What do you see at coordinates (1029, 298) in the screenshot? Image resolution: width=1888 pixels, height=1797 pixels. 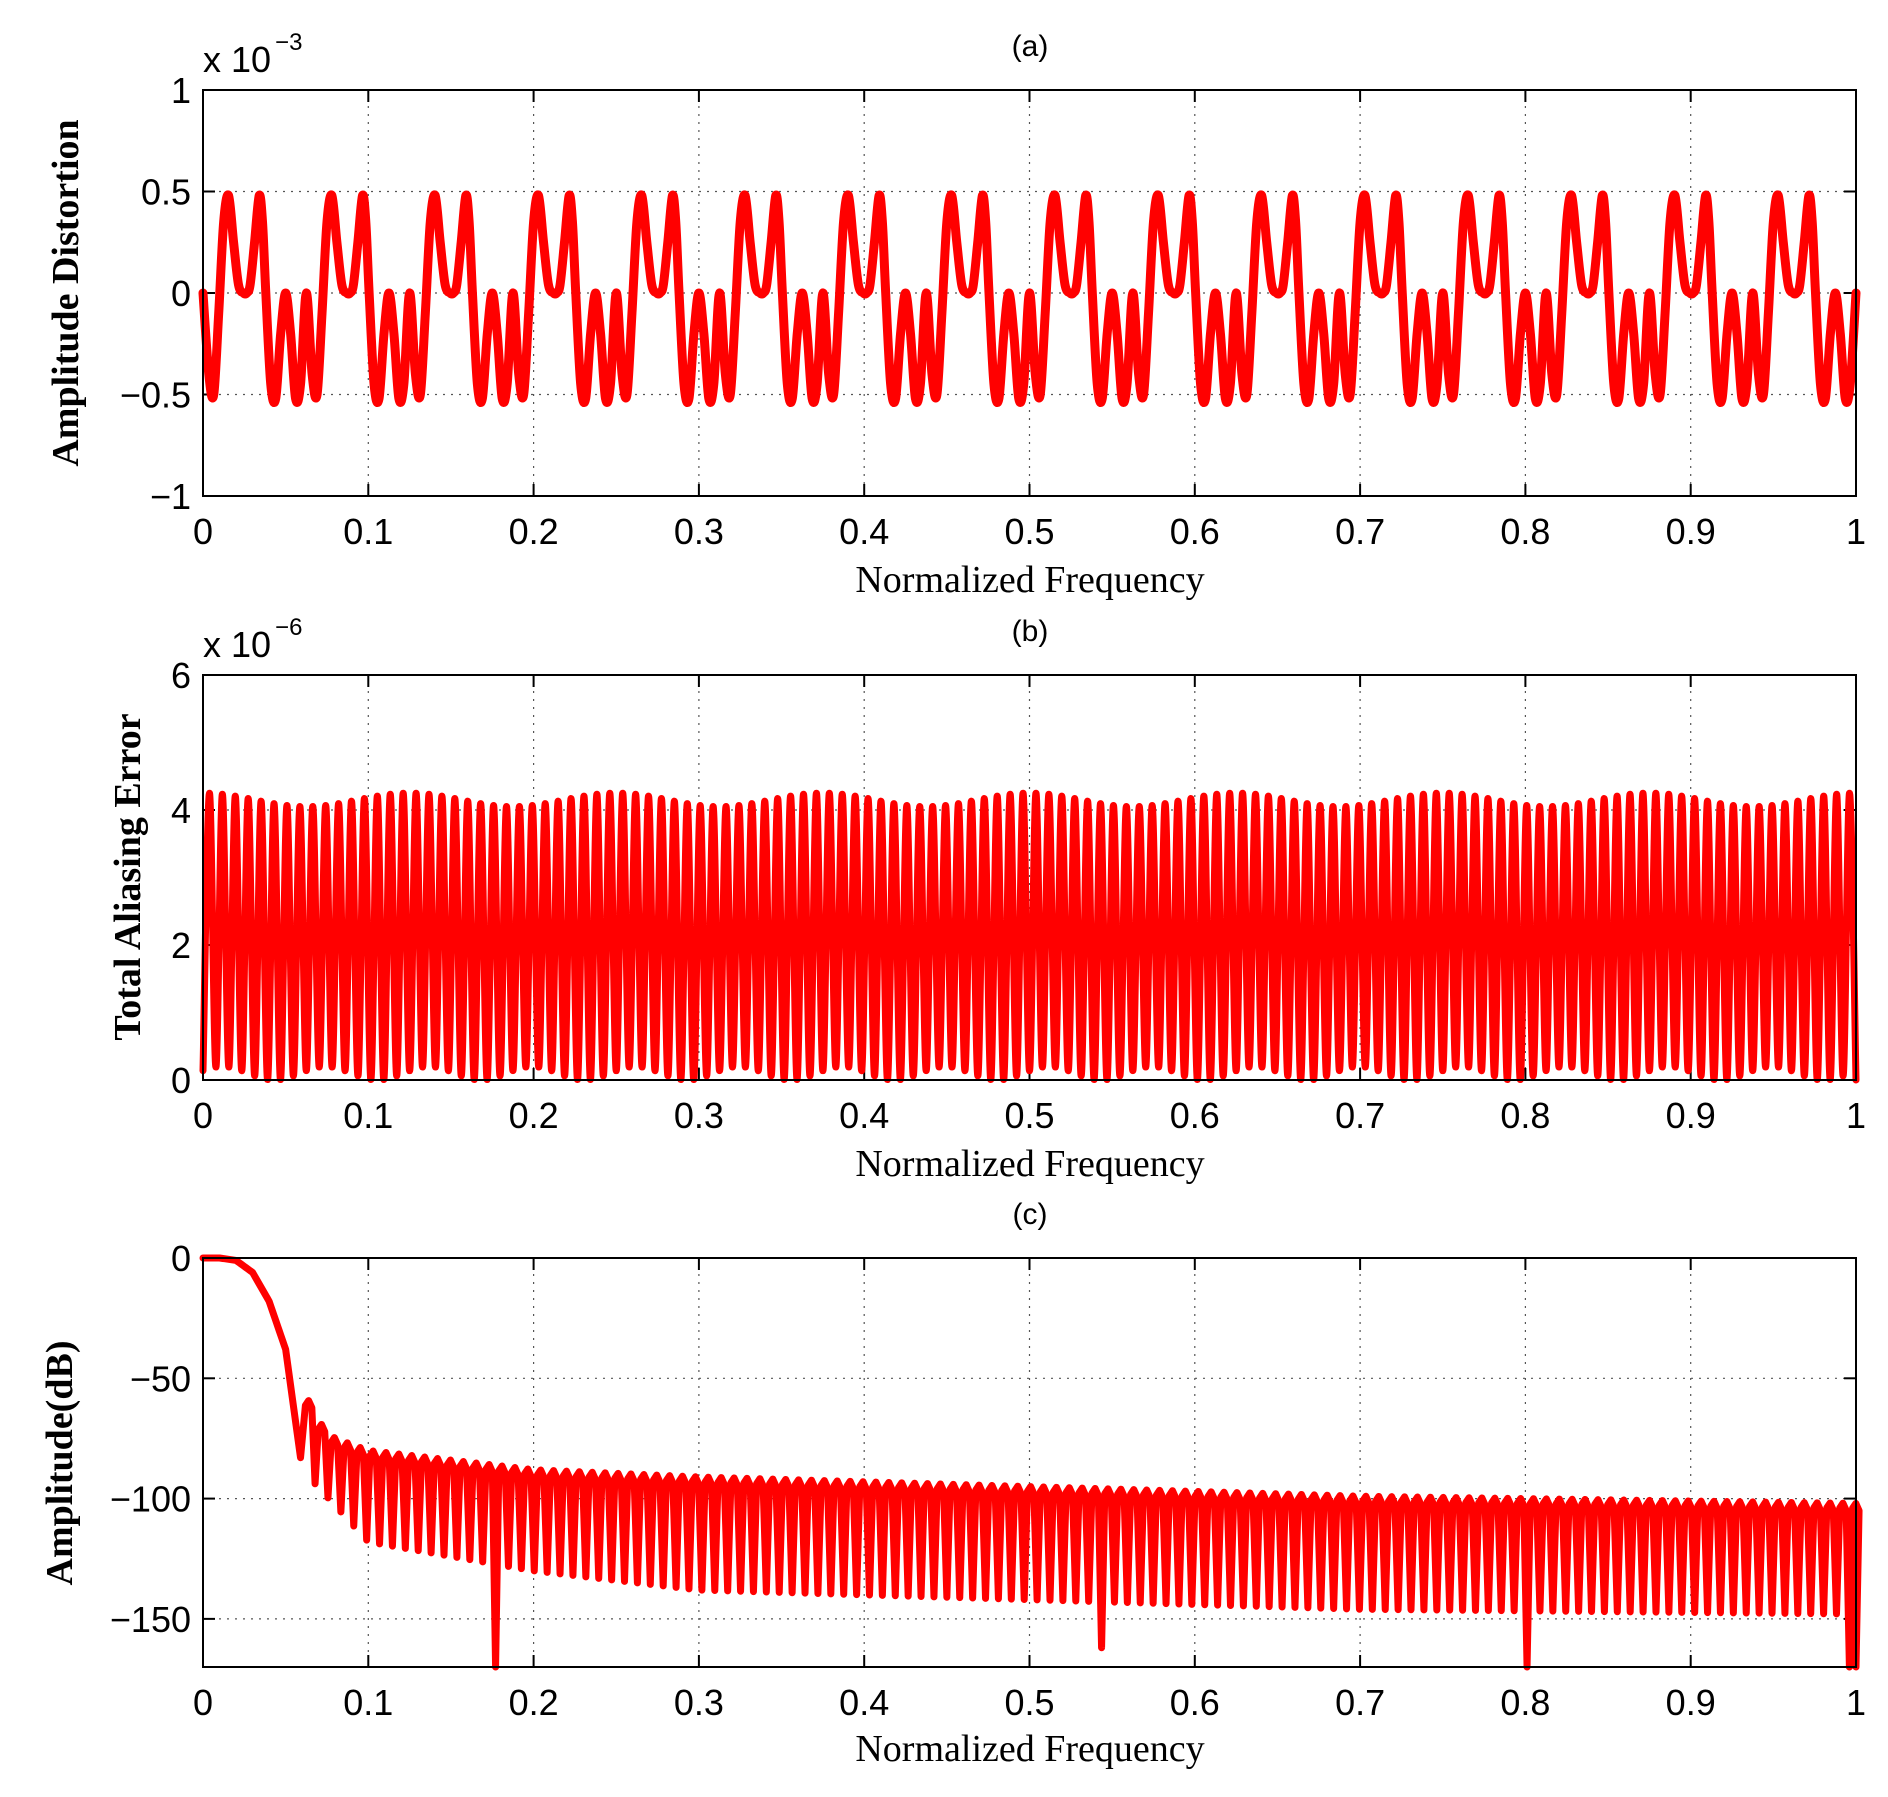 I see `panel-a-series-line` at bounding box center [1029, 298].